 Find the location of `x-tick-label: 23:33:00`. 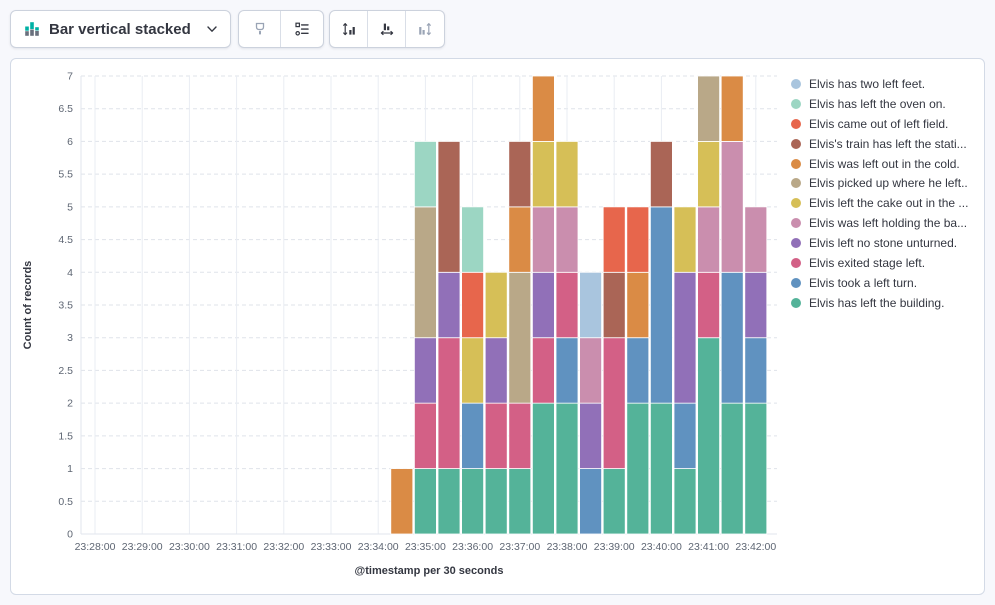

x-tick-label: 23:33:00 is located at coordinates (331, 547).